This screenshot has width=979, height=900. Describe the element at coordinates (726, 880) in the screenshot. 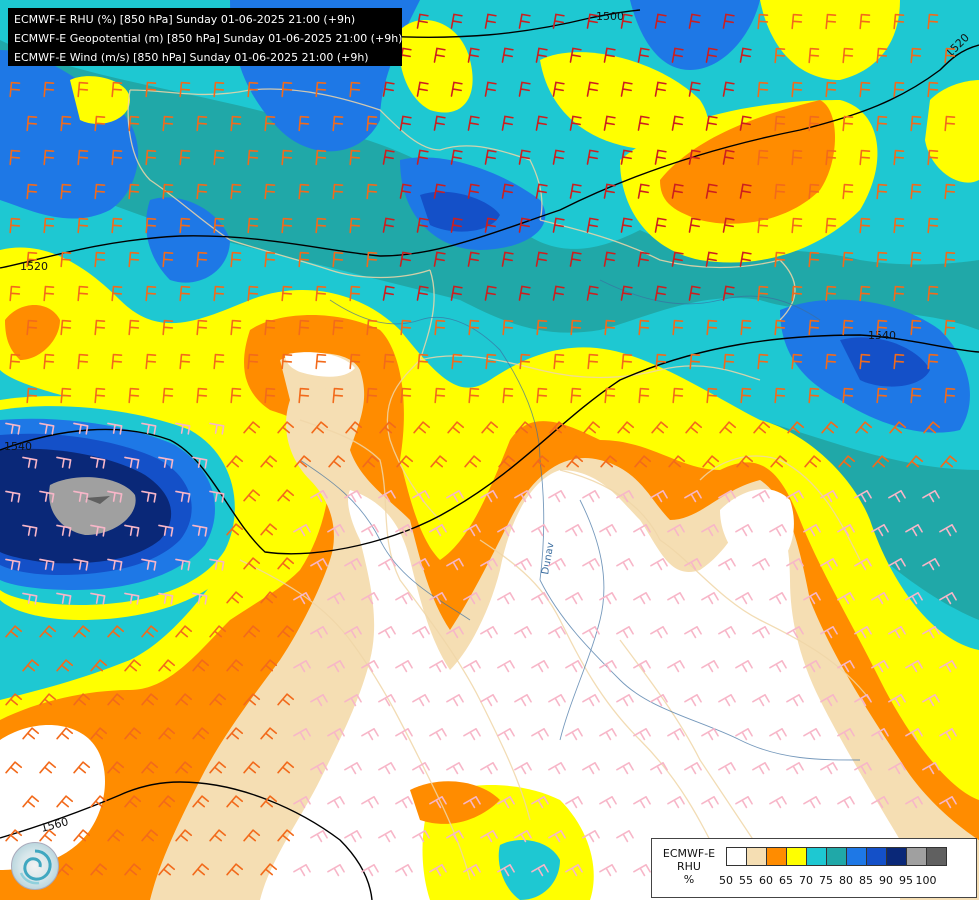

I see `legend-tick-50: 50` at that location.